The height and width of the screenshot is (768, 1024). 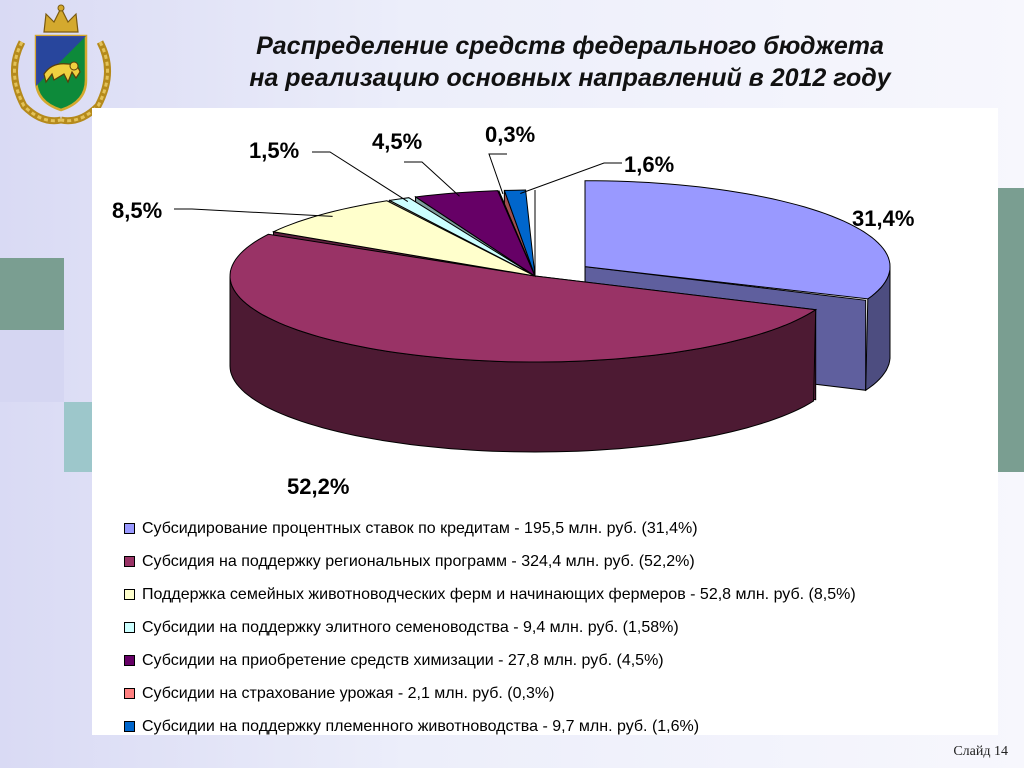 I want to click on data-label: 8,5%, so click(x=137, y=210).